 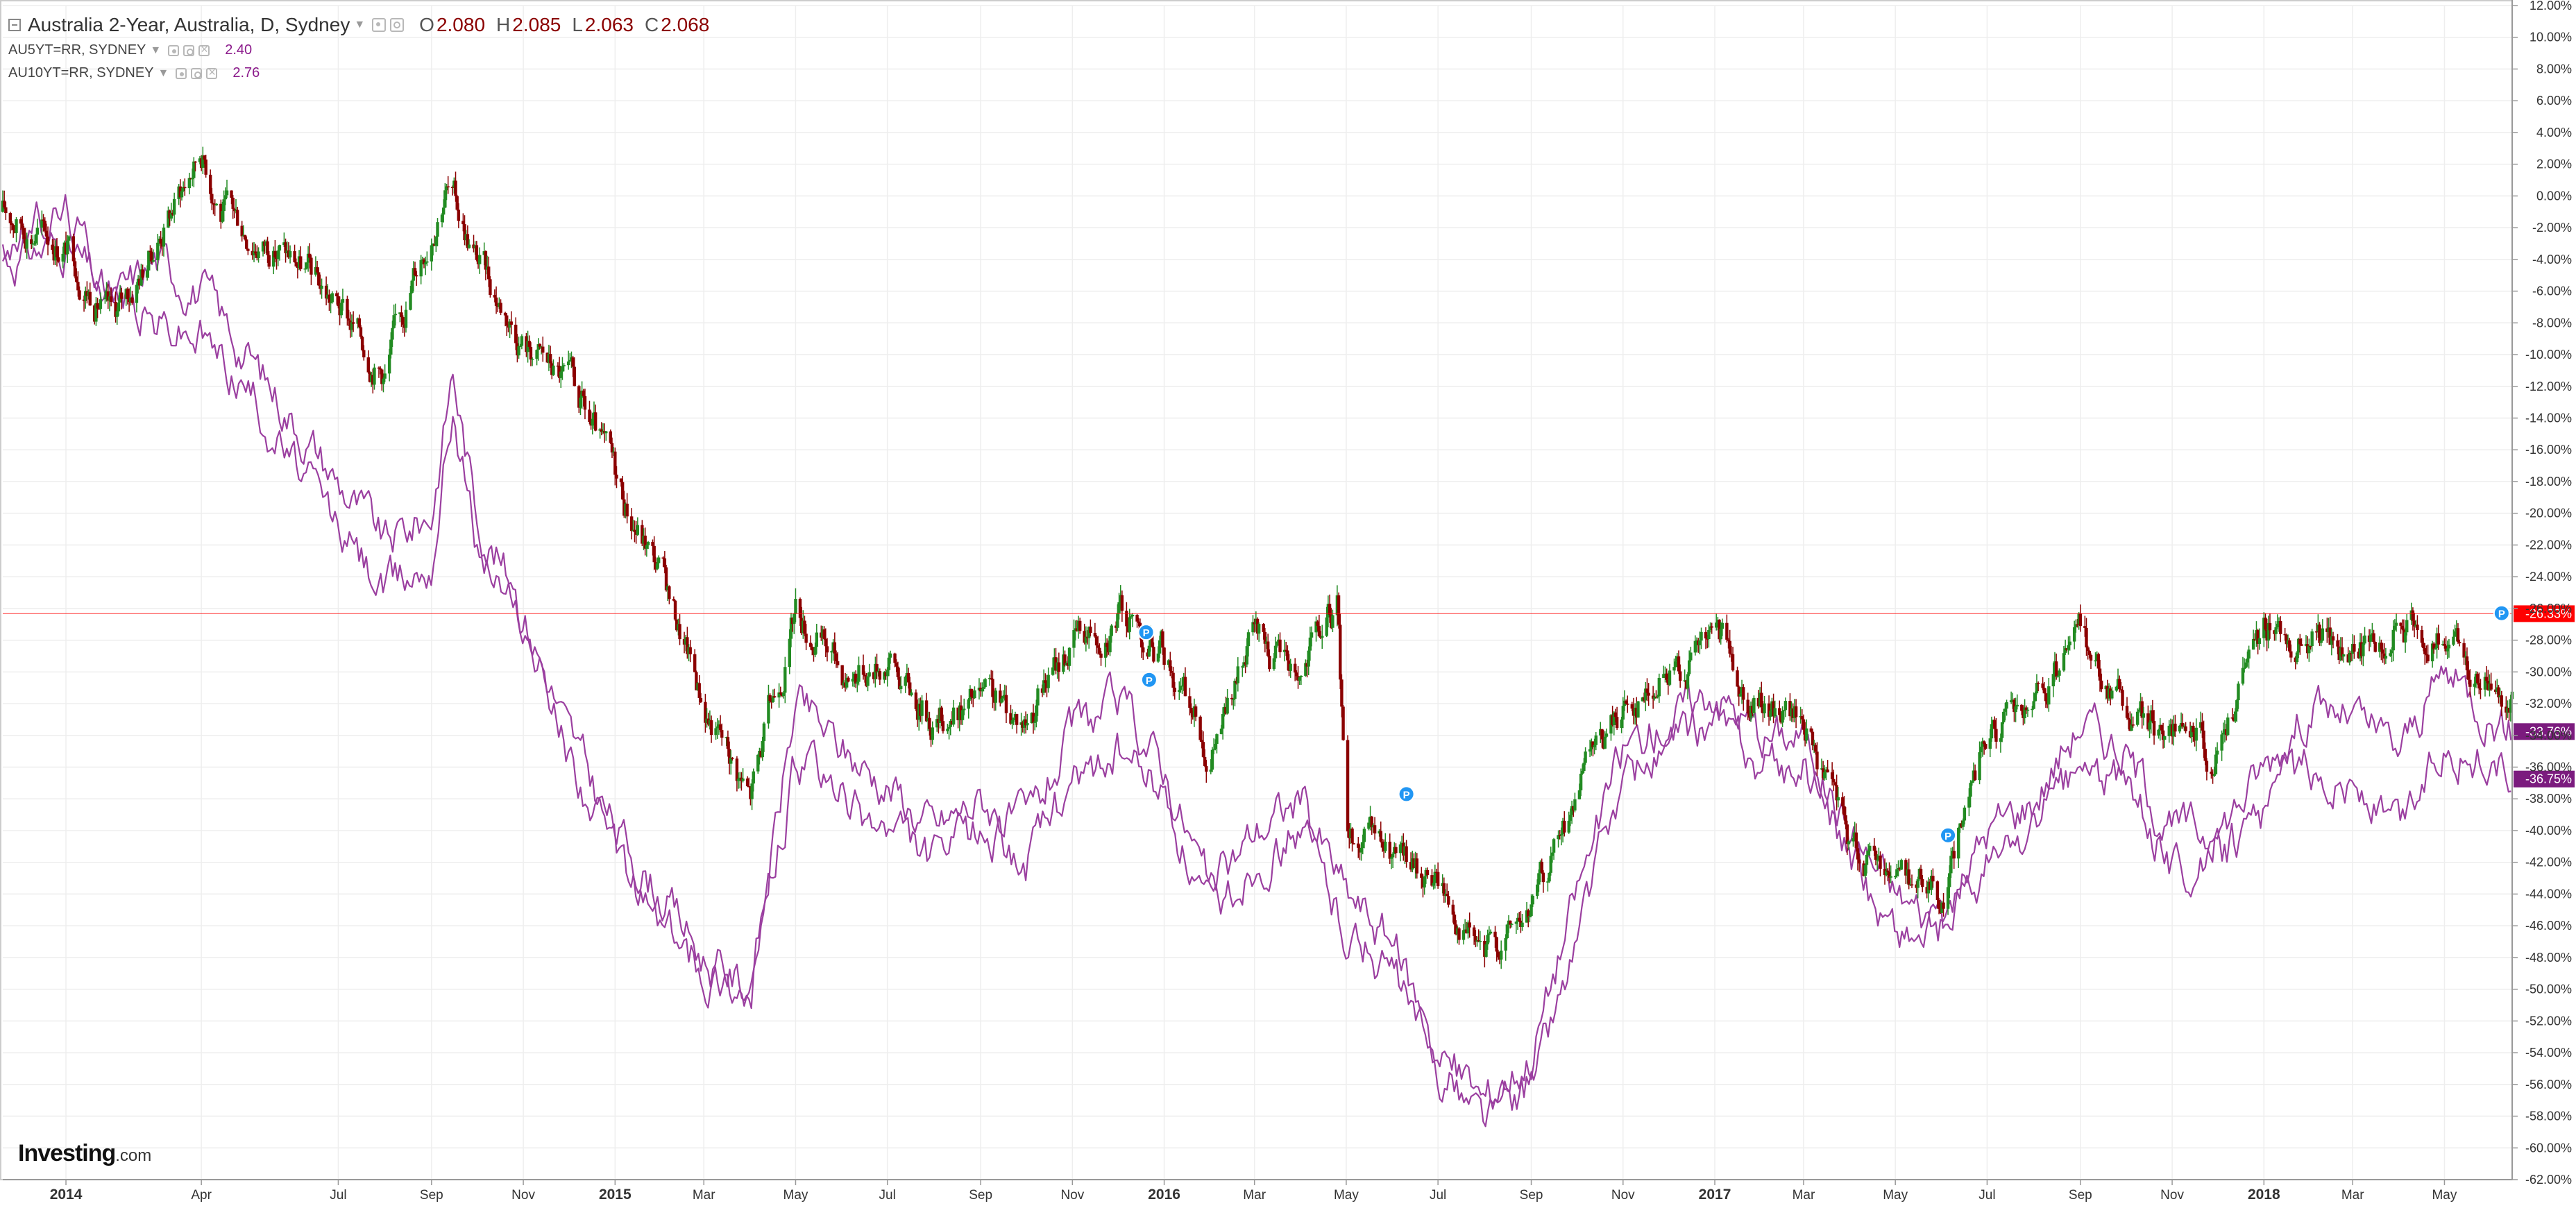 I want to click on x-tick-label: Sep, so click(x=2080, y=1195).